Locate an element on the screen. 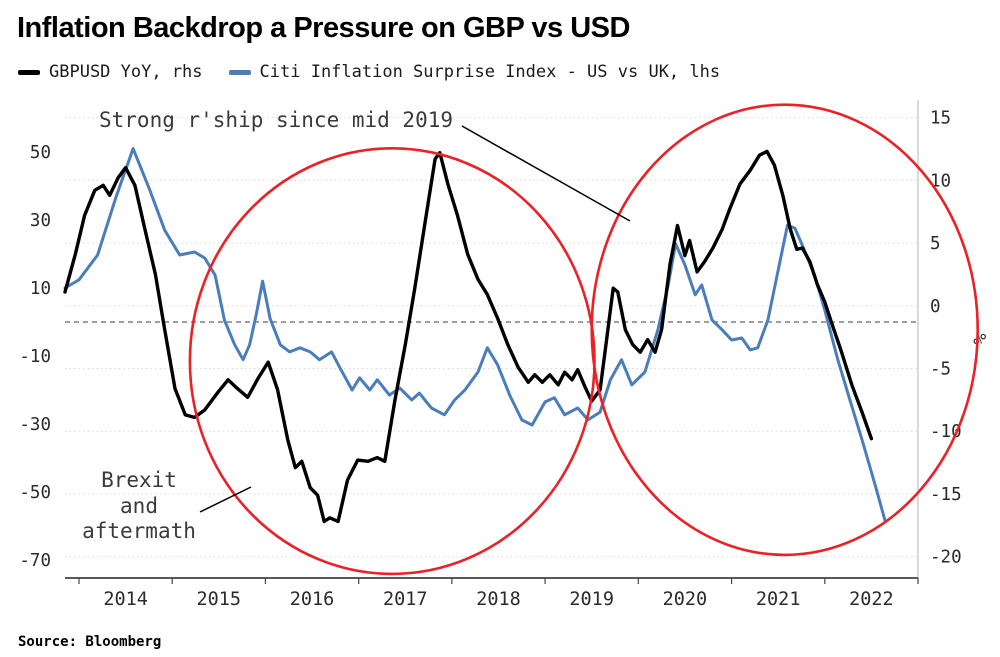 The height and width of the screenshot is (657, 1000). leader-line-strong is located at coordinates (546, 173).